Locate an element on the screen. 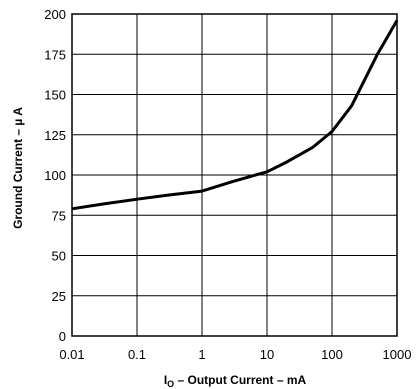 The image size is (420, 389). y-tick-label: 200 is located at coordinates (55, 14).